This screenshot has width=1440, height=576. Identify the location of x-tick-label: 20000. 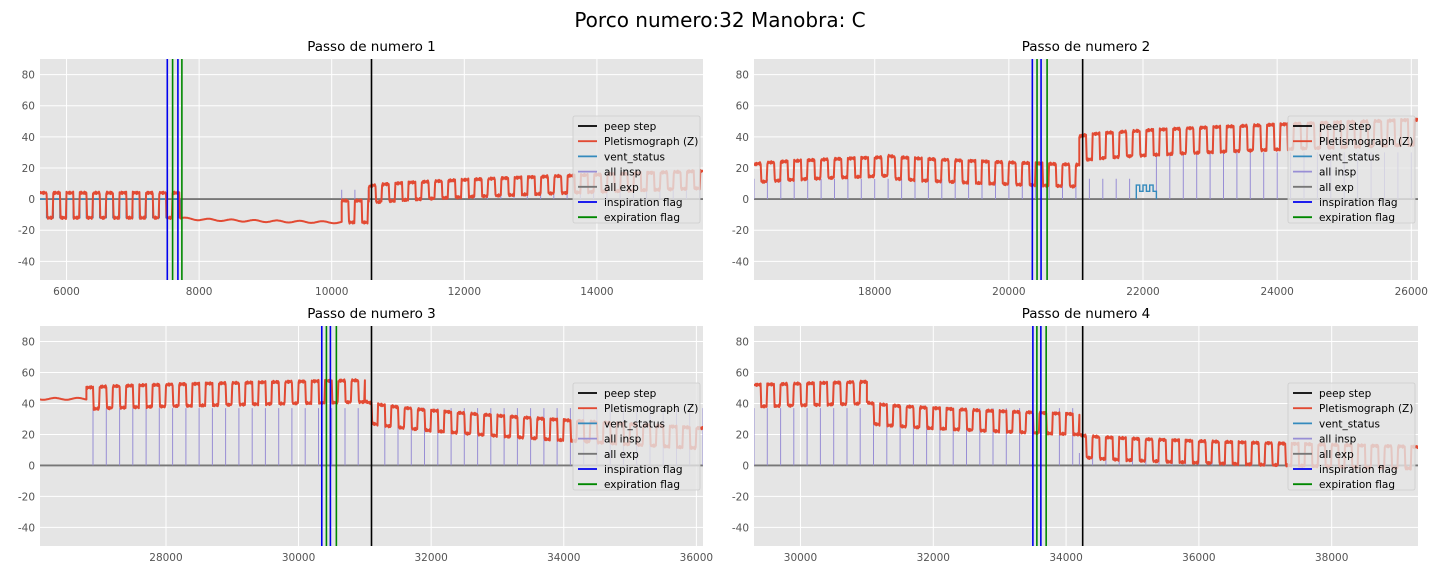
(1008, 292).